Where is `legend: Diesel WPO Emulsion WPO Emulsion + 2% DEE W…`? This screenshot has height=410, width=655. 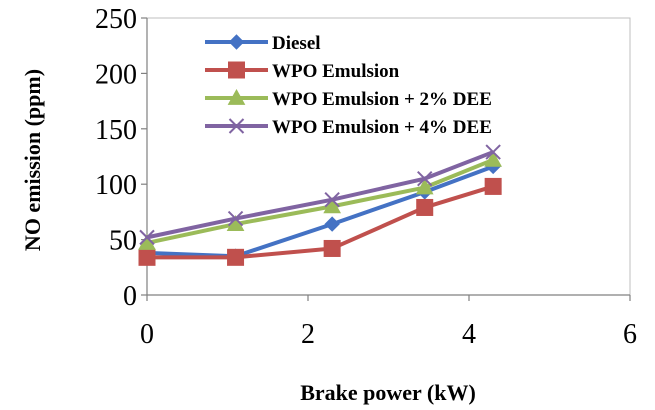 legend: Diesel WPO Emulsion WPO Emulsion + 2% DEE W… is located at coordinates (348, 85).